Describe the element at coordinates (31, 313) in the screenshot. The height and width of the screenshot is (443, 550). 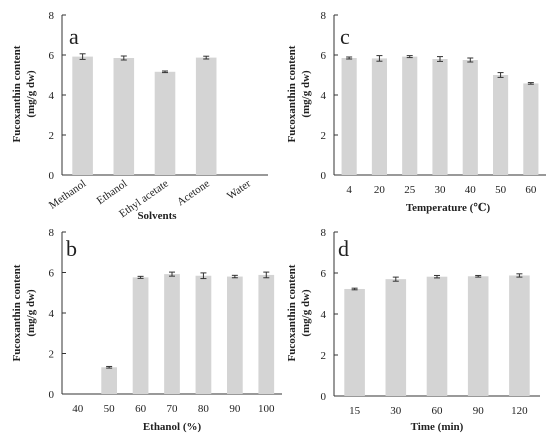
I see `panel-b-ylabel-line2: (mg/g dw)` at that location.